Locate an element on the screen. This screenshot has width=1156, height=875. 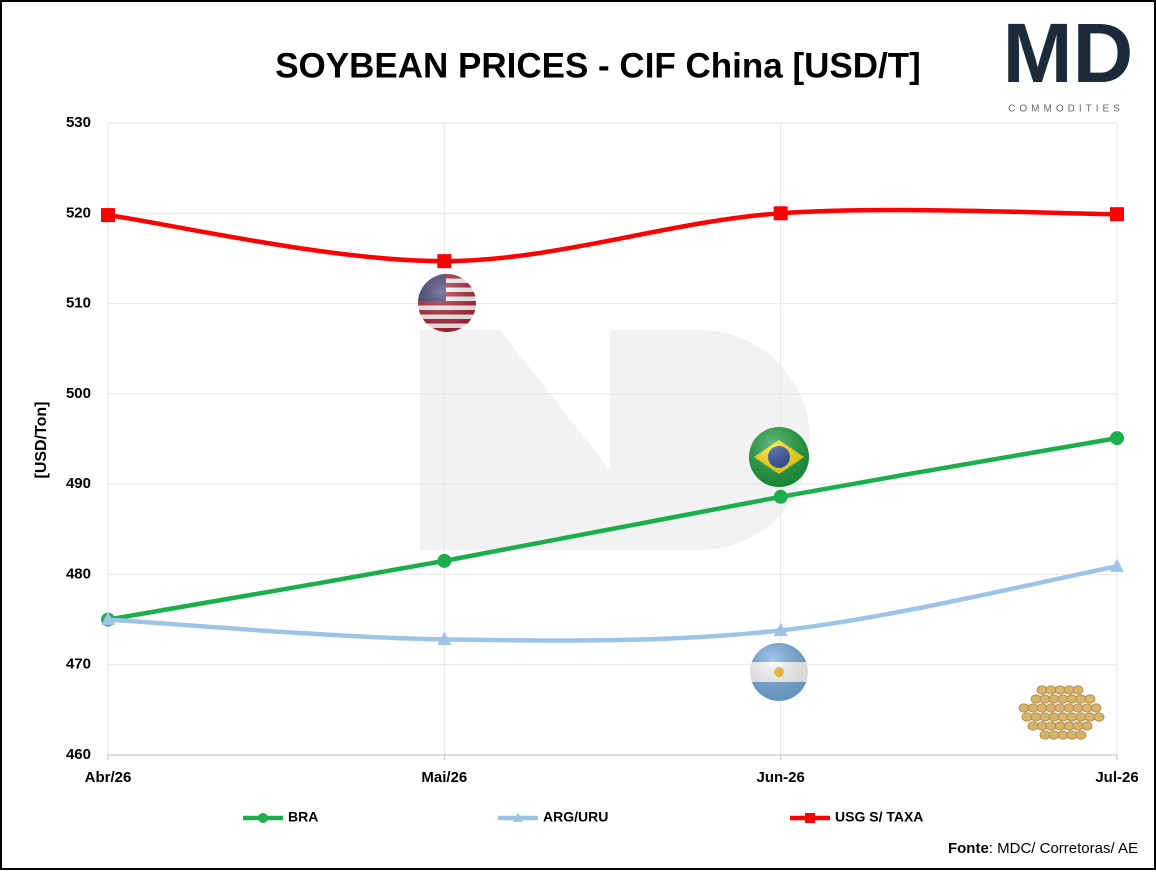
source: Fonte: MDC/ Corretoras/ AE is located at coordinates (1043, 848).